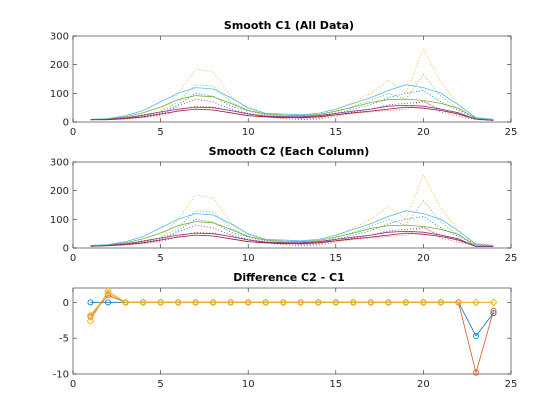 The height and width of the screenshot is (420, 560). What do you see at coordinates (64, 339) in the screenshot?
I see `y-tick-label: -5` at bounding box center [64, 339].